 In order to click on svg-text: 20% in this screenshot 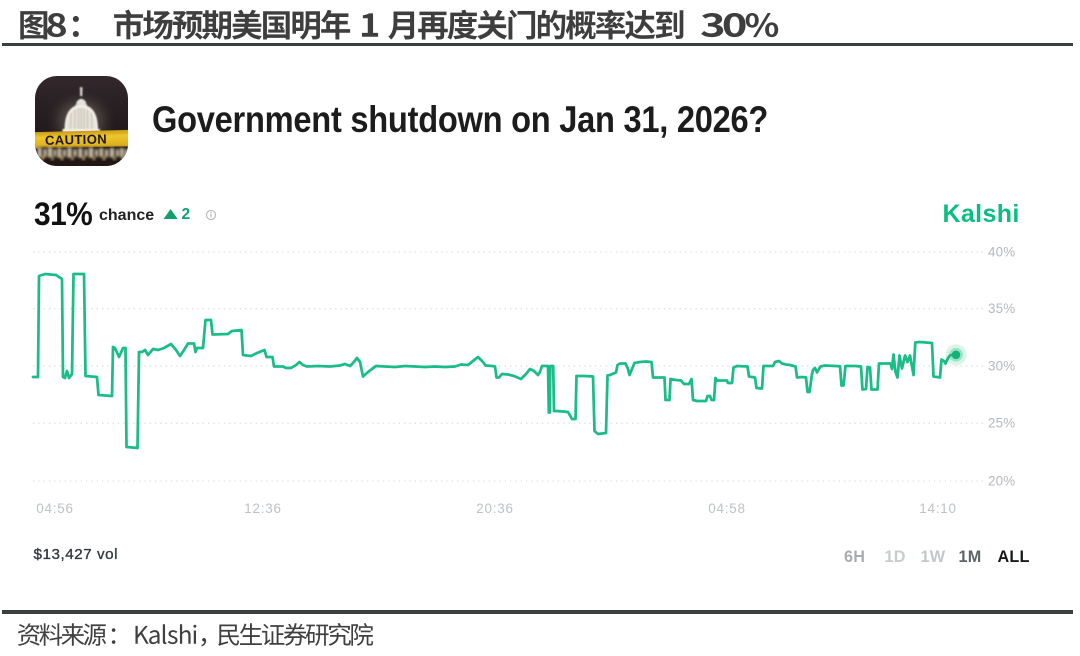, I will do `click(1001, 481)`.